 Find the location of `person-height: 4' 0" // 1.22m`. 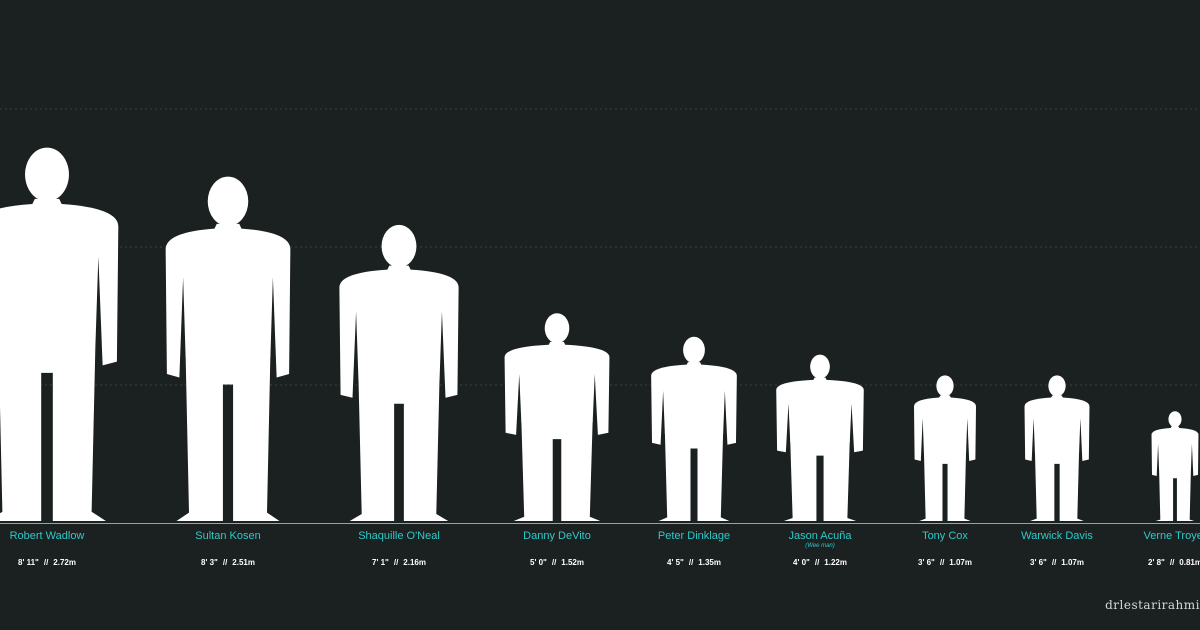

person-height: 4' 0" // 1.22m is located at coordinates (820, 562).